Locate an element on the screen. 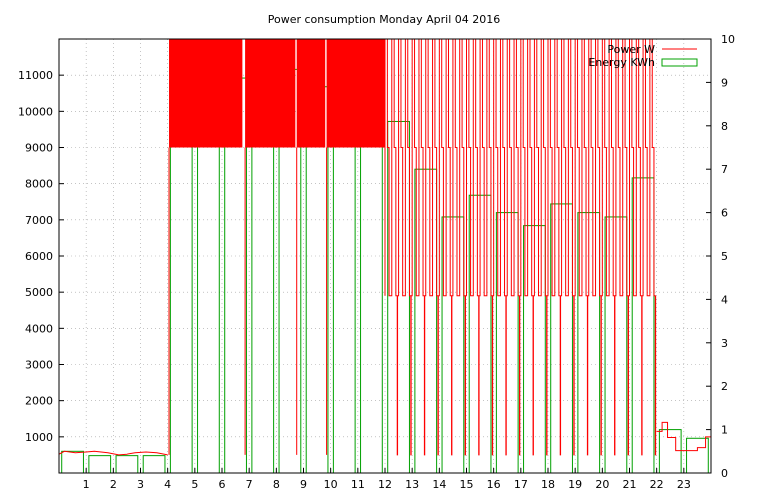  y-tick-label: 5000 is located at coordinates (39, 292).